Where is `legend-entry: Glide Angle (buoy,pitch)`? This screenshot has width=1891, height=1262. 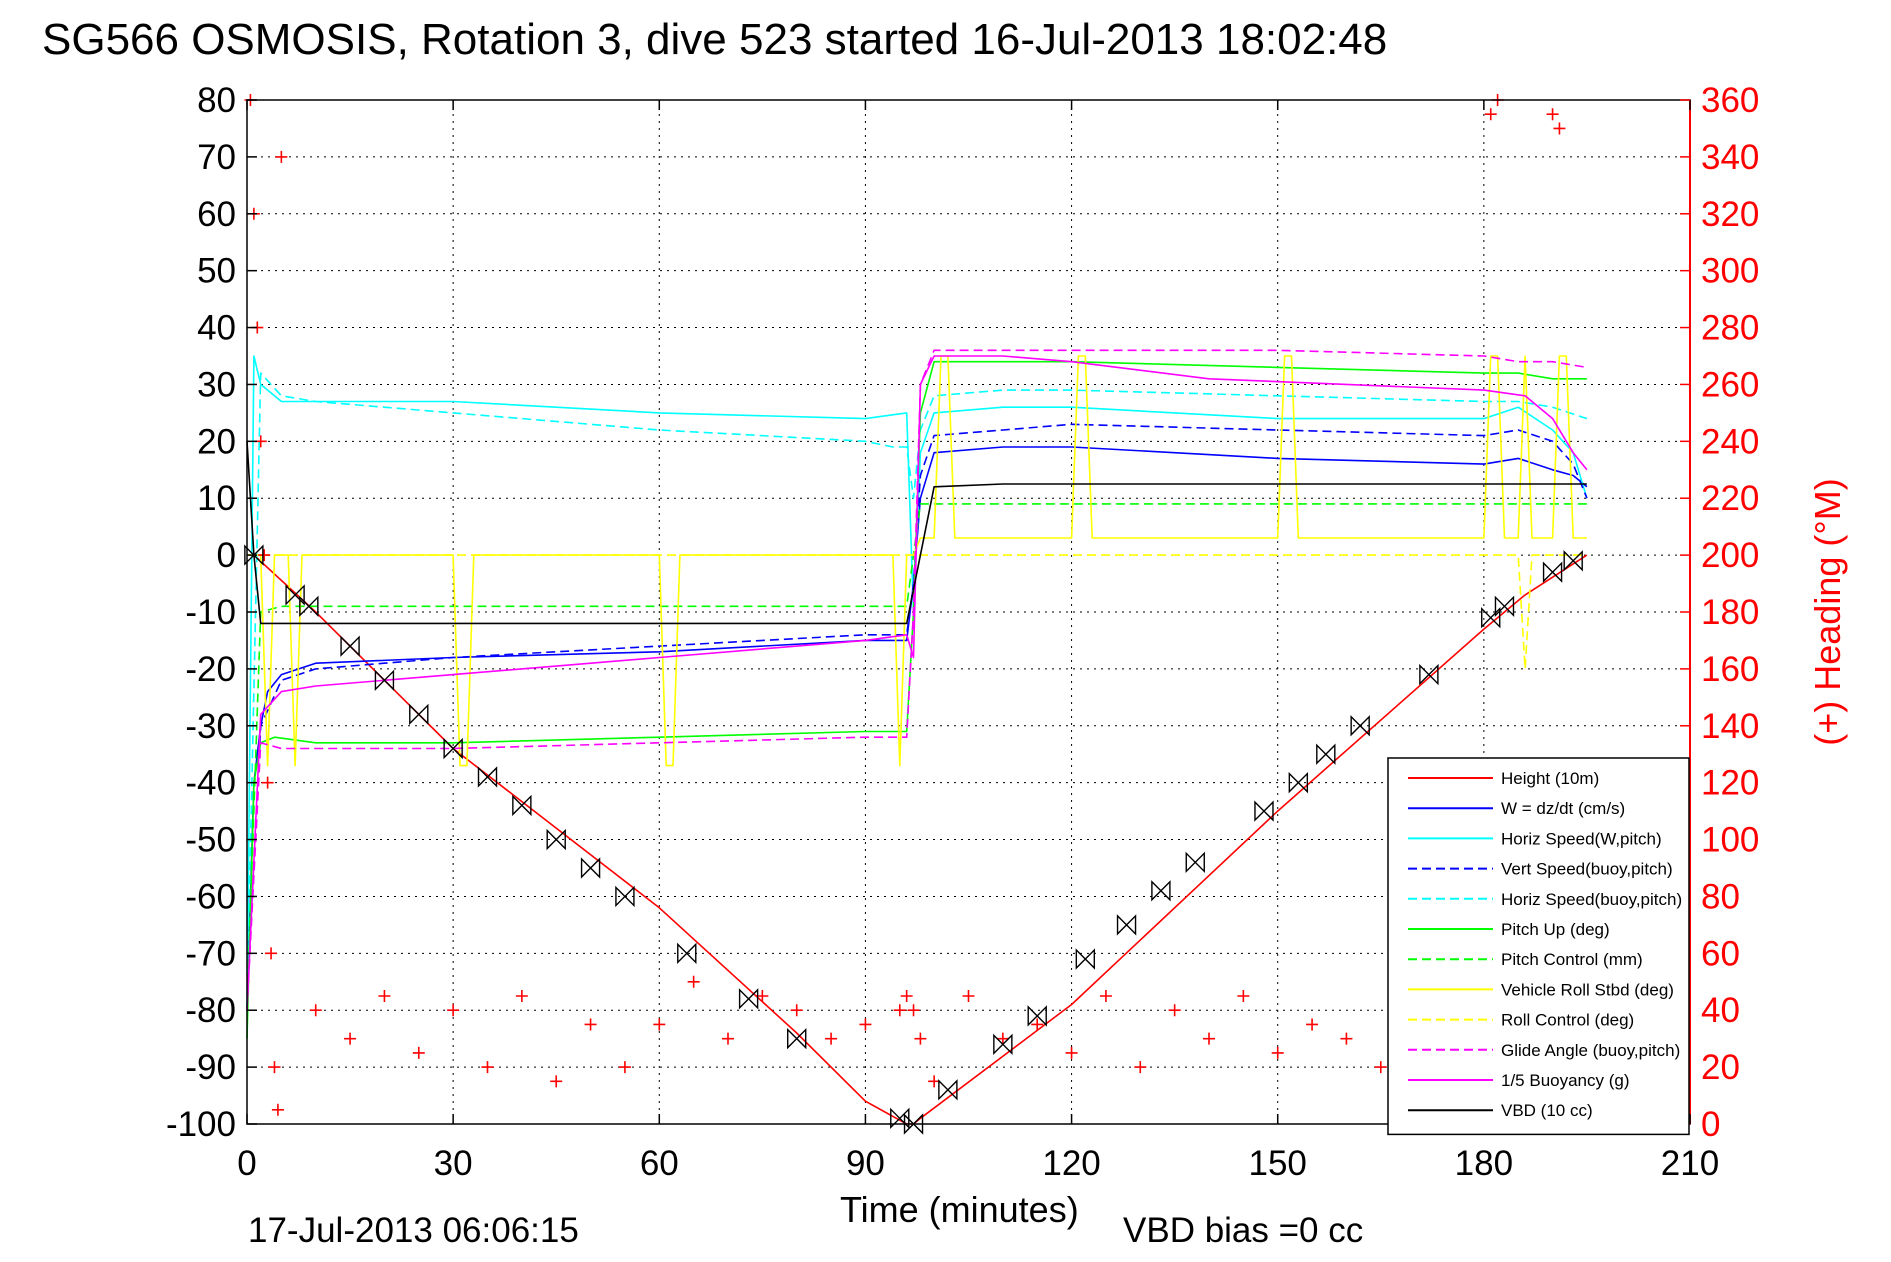
legend-entry: Glide Angle (buoy,pitch) is located at coordinates (1590, 1050).